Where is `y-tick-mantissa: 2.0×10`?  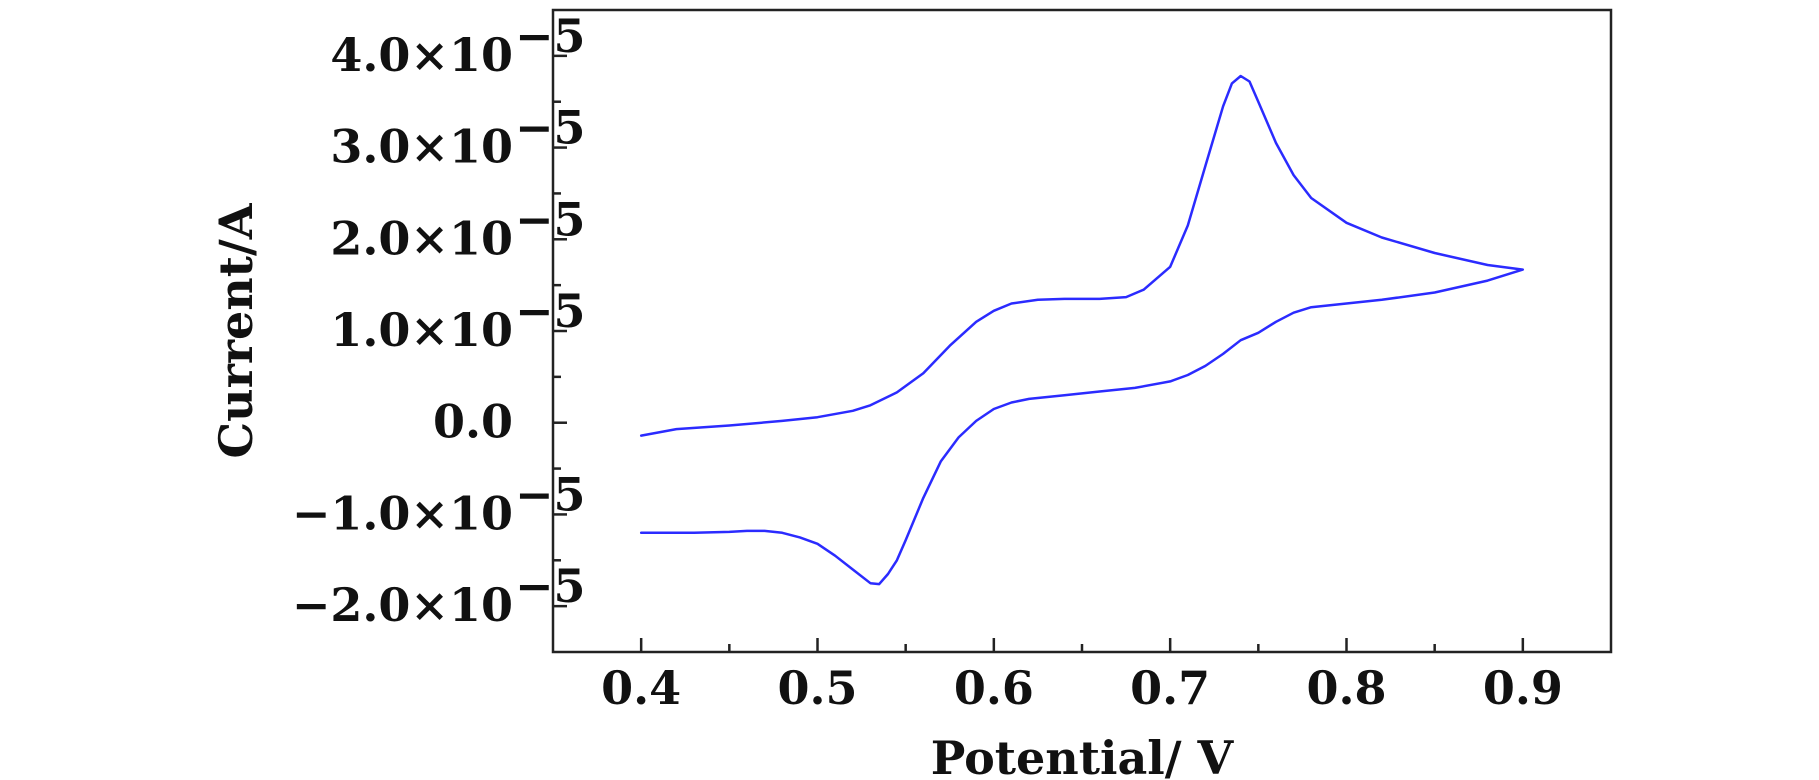
y-tick-mantissa: 2.0×10 is located at coordinates (421, 238).